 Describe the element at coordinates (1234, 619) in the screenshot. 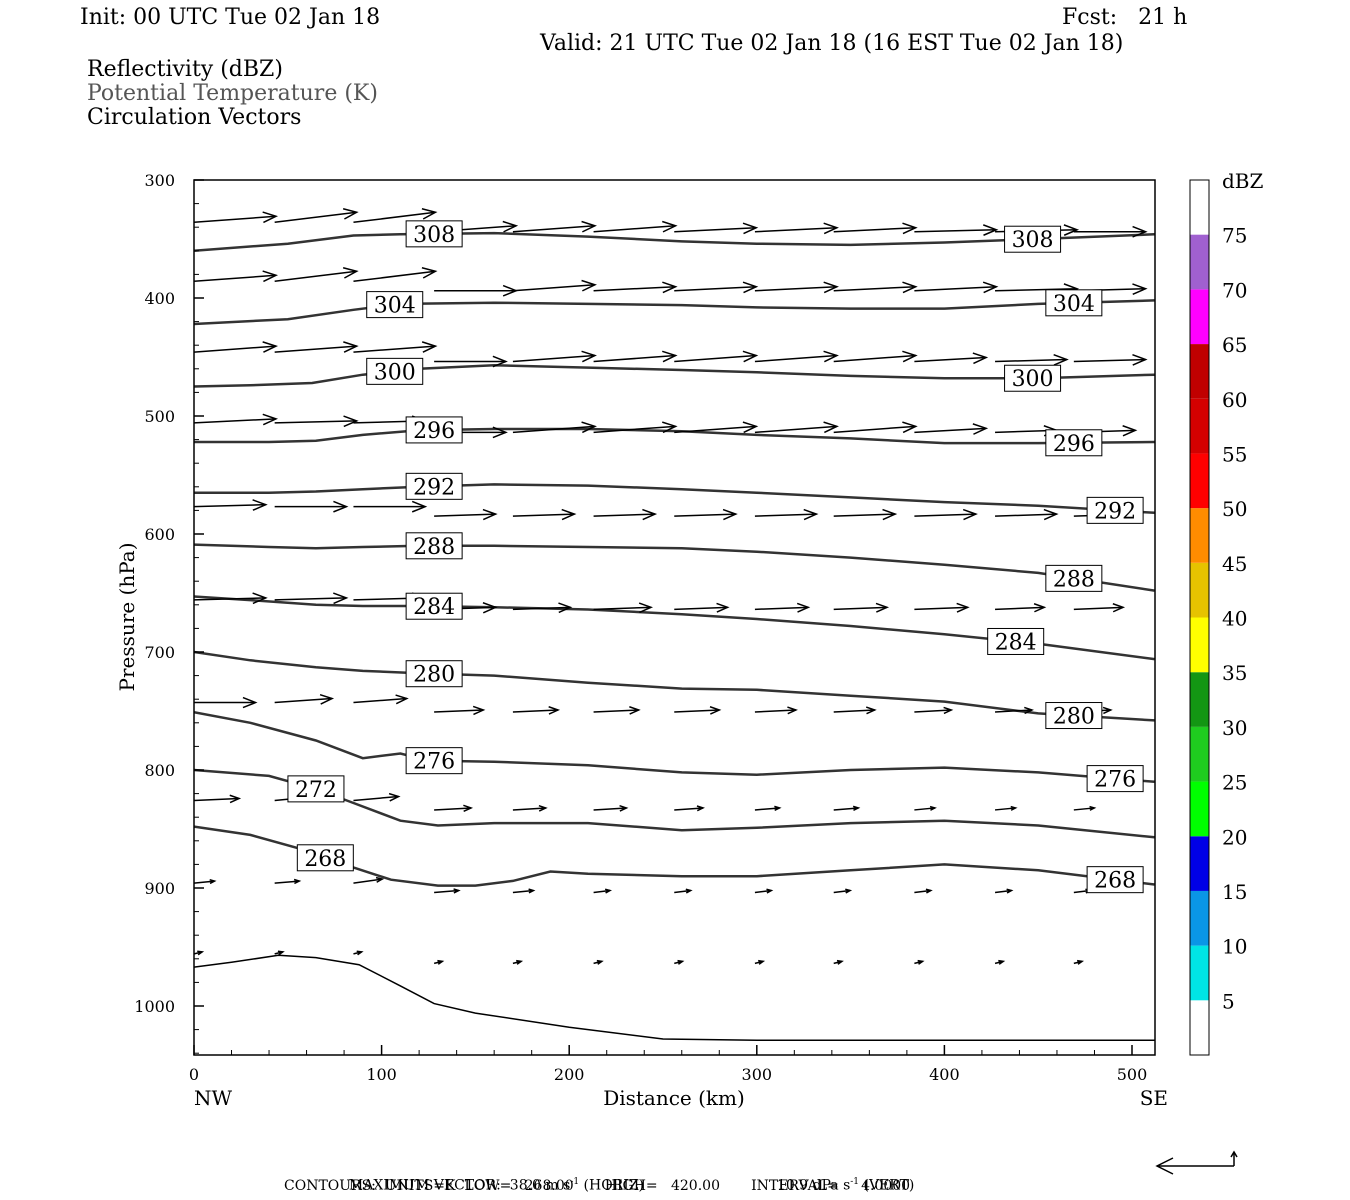

I see `colorbar-label: 40` at that location.